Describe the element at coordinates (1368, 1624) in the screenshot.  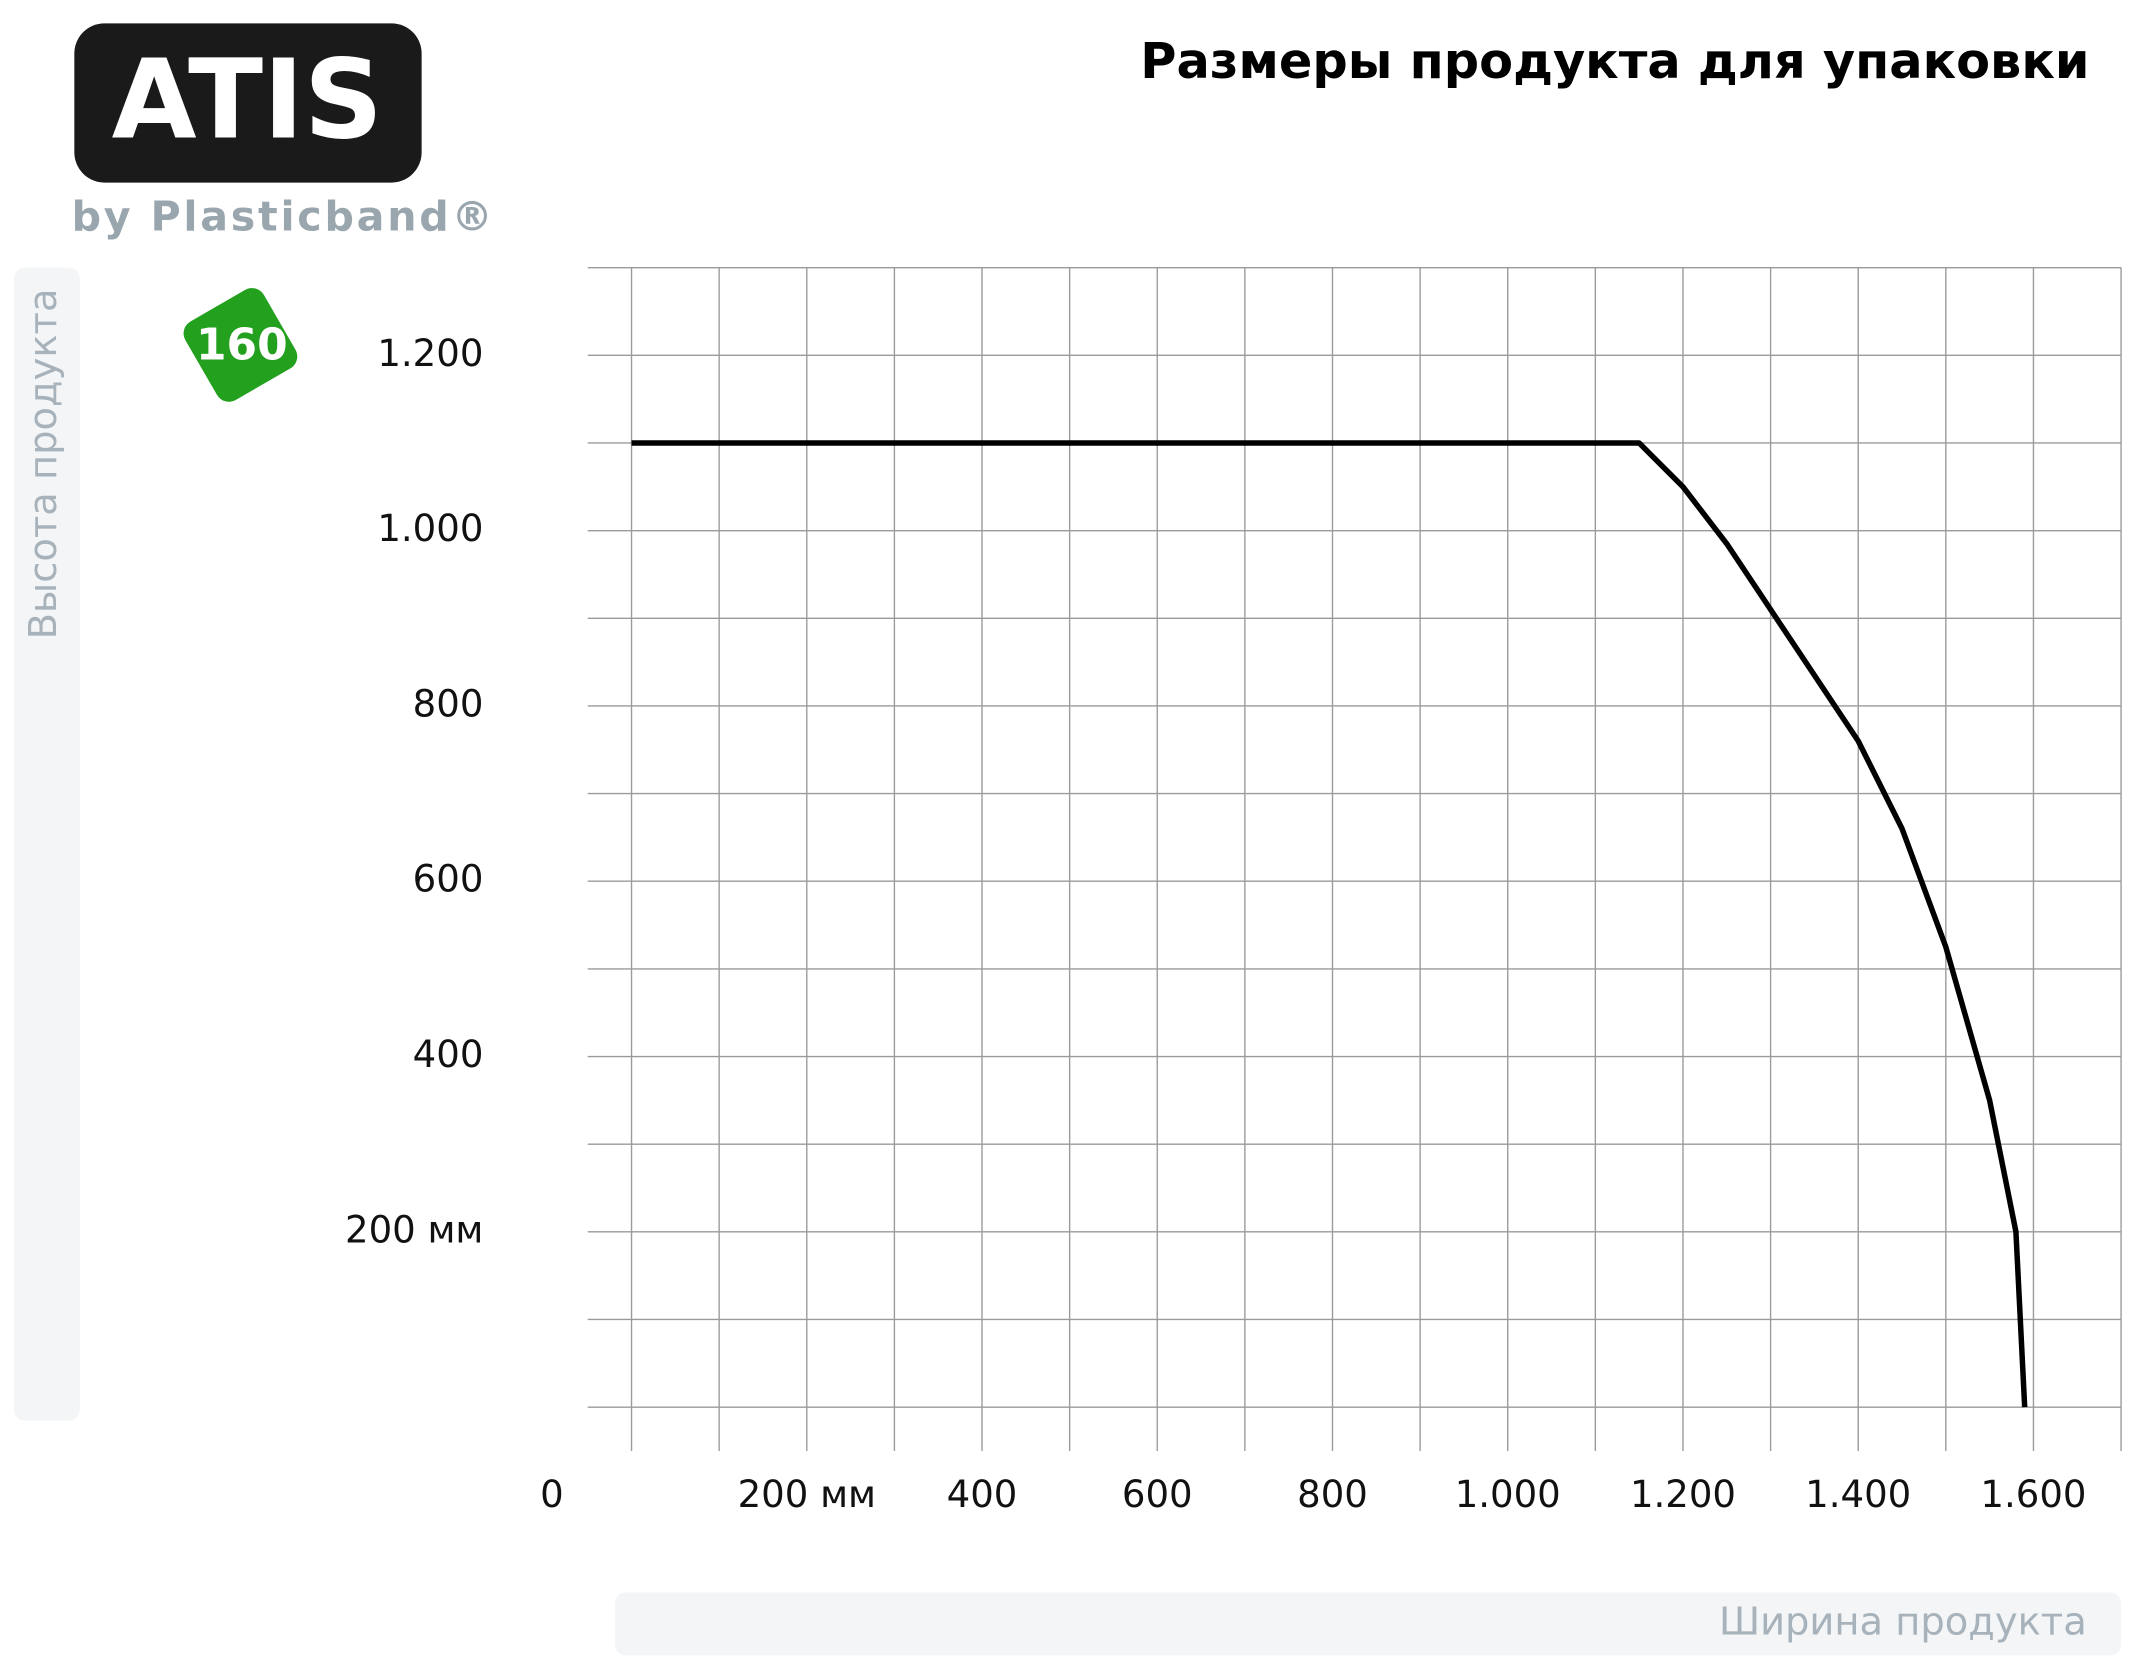
I see `x-label-bar` at that location.